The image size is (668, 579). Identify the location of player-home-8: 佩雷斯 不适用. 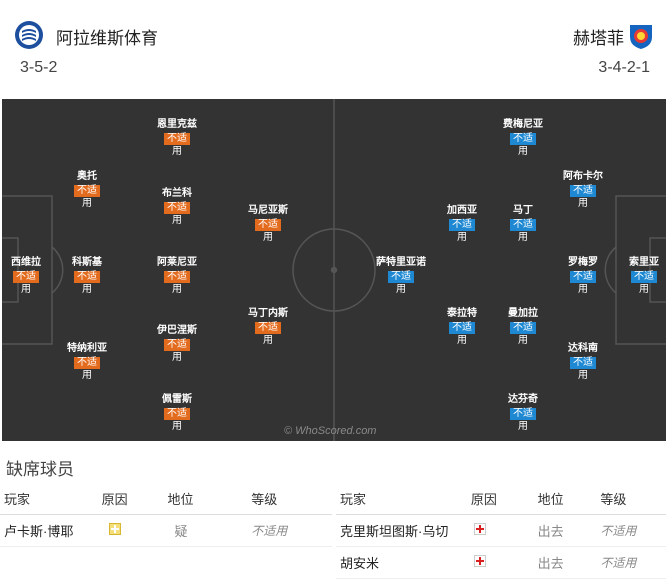
(177, 413).